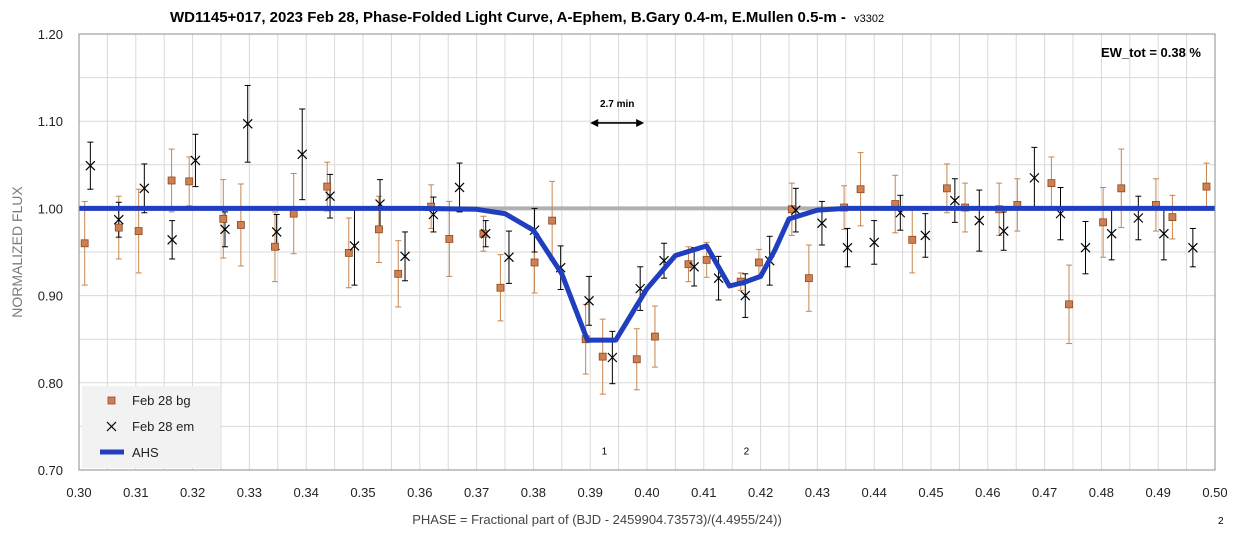 The height and width of the screenshot is (534, 1244). I want to click on y-tick-labels: 0.70 0.80 0.90 1.00 1.10 1.20, so click(50, 252).